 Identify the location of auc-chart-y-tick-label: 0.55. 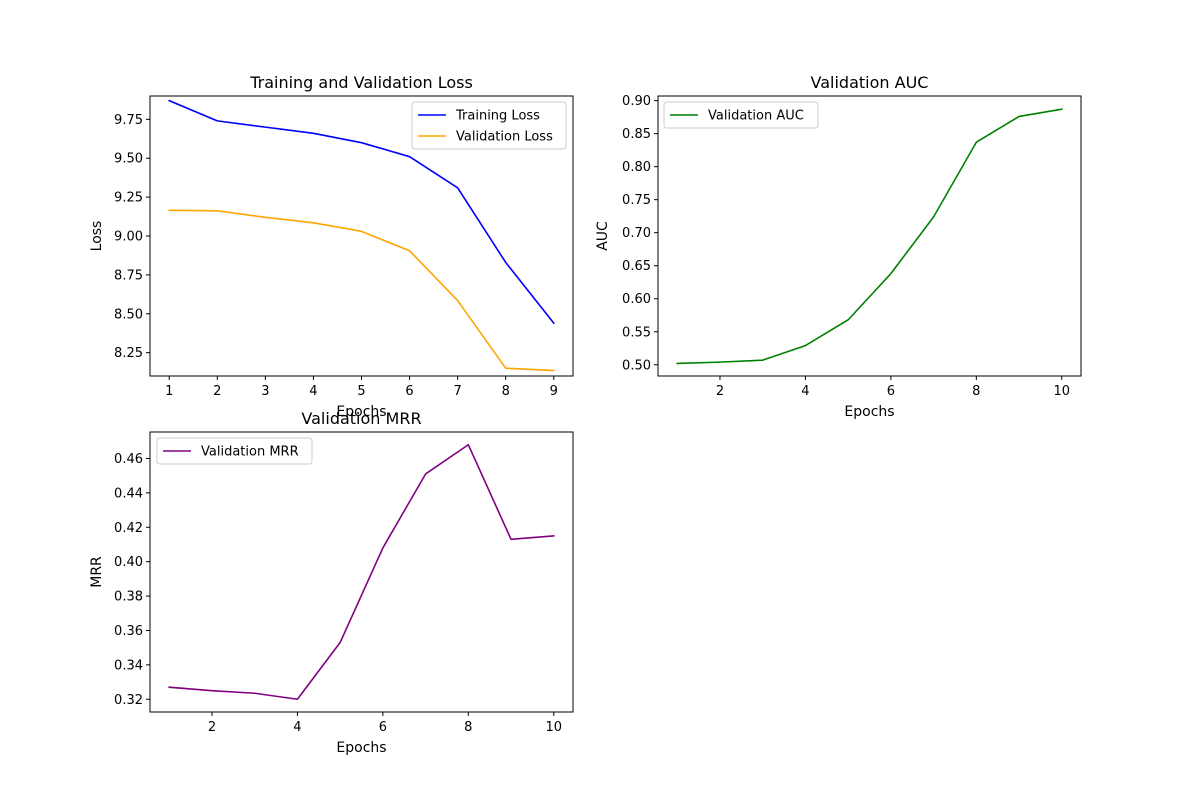
(636, 332).